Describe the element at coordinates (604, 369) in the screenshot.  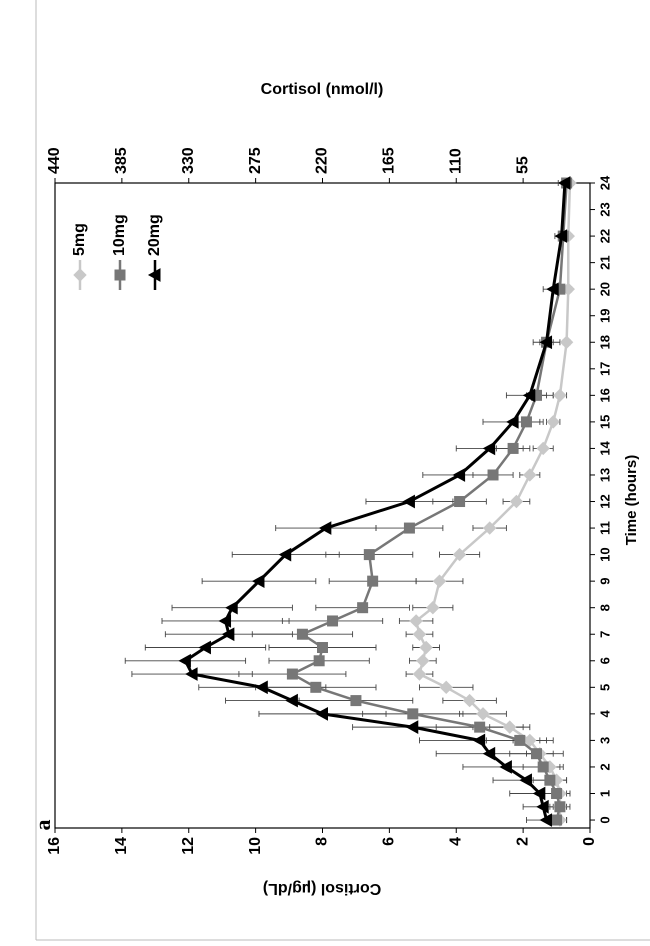
I see `x-tick-label: 17` at that location.